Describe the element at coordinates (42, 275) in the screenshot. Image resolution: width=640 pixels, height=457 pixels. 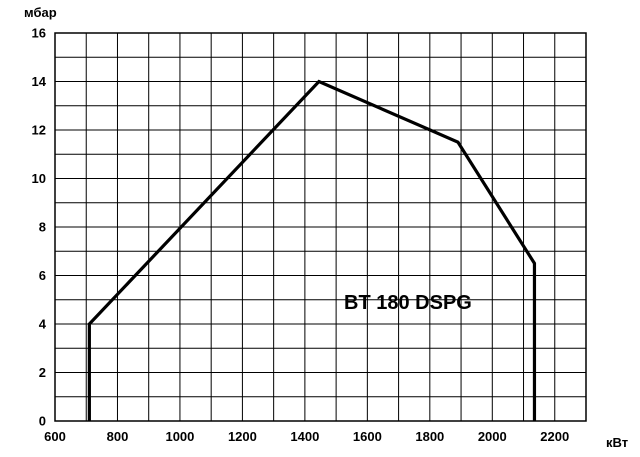
I see `y-tick-label: 6` at that location.